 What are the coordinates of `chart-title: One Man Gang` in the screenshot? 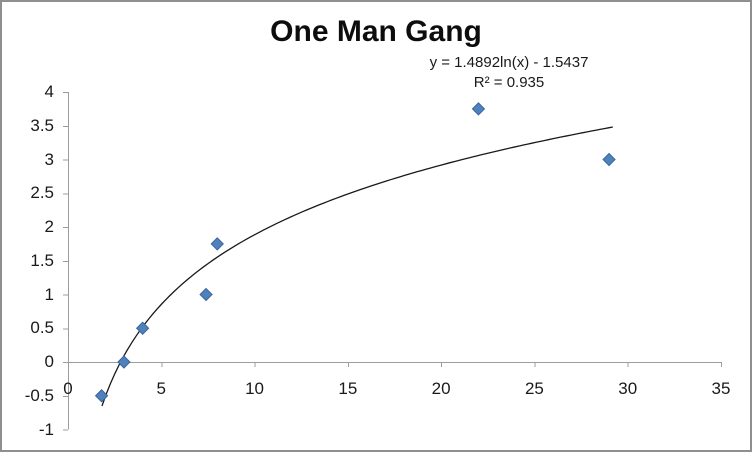 It's located at (376, 31).